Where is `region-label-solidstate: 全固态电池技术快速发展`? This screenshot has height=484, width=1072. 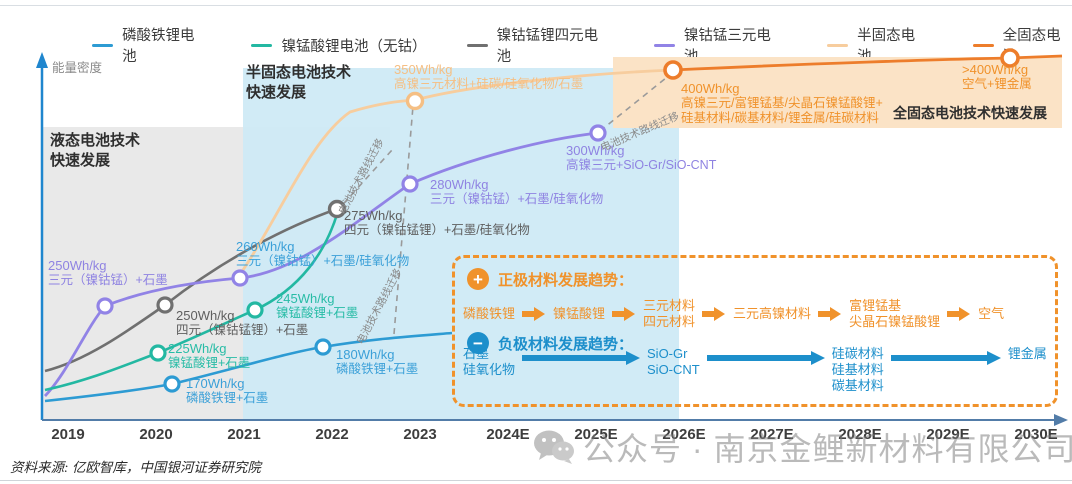 region-label-solidstate: 全固态电池技术快速发展 is located at coordinates (970, 113).